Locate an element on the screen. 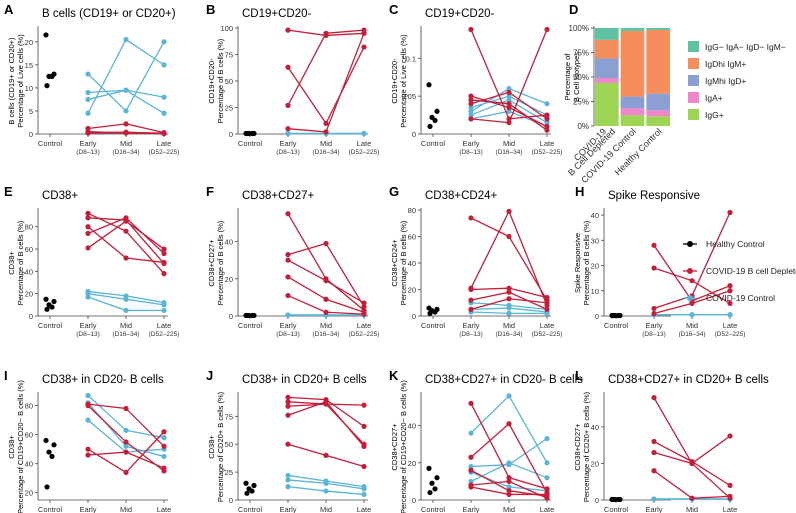 The height and width of the screenshot is (513, 796). y-axis-label: CD38+ is located at coordinates (11, 447).